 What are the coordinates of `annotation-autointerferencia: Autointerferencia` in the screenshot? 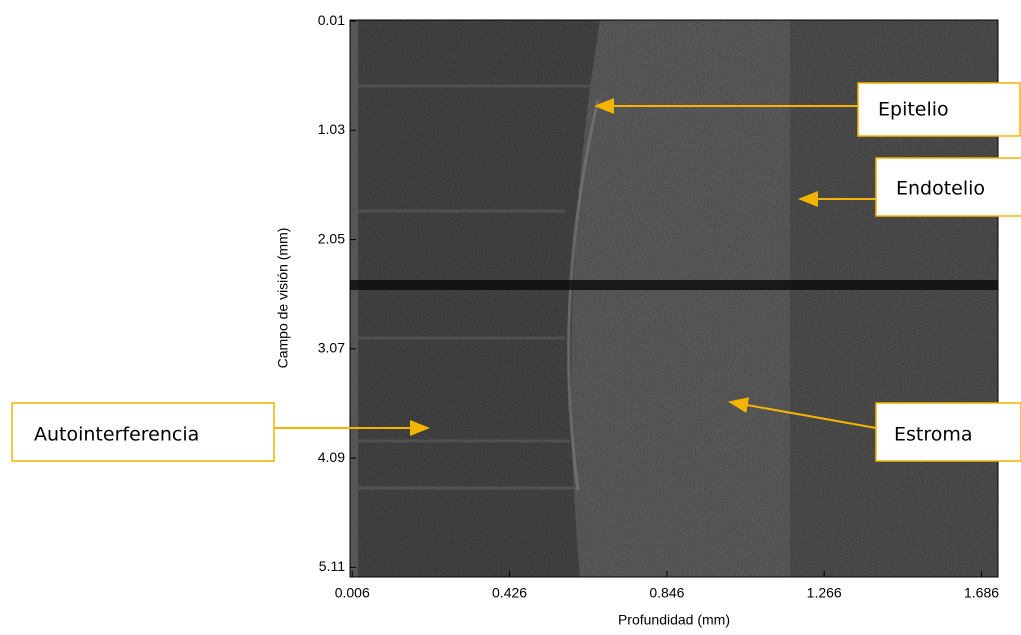 It's located at (220, 432).